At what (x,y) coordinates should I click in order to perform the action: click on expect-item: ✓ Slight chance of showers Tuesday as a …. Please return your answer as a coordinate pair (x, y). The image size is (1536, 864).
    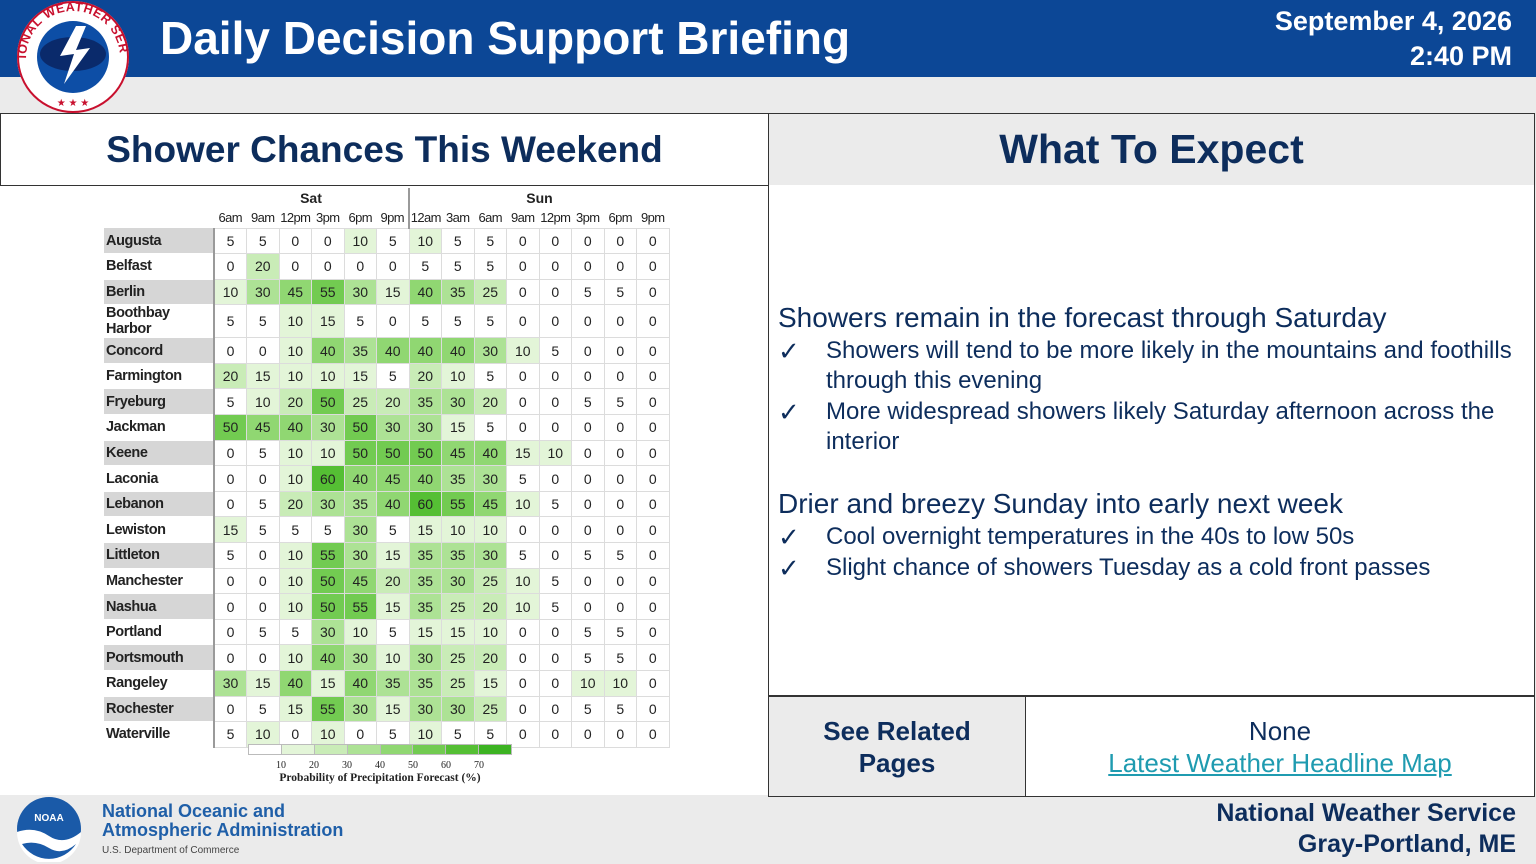
    Looking at the image, I should click on (1153, 568).